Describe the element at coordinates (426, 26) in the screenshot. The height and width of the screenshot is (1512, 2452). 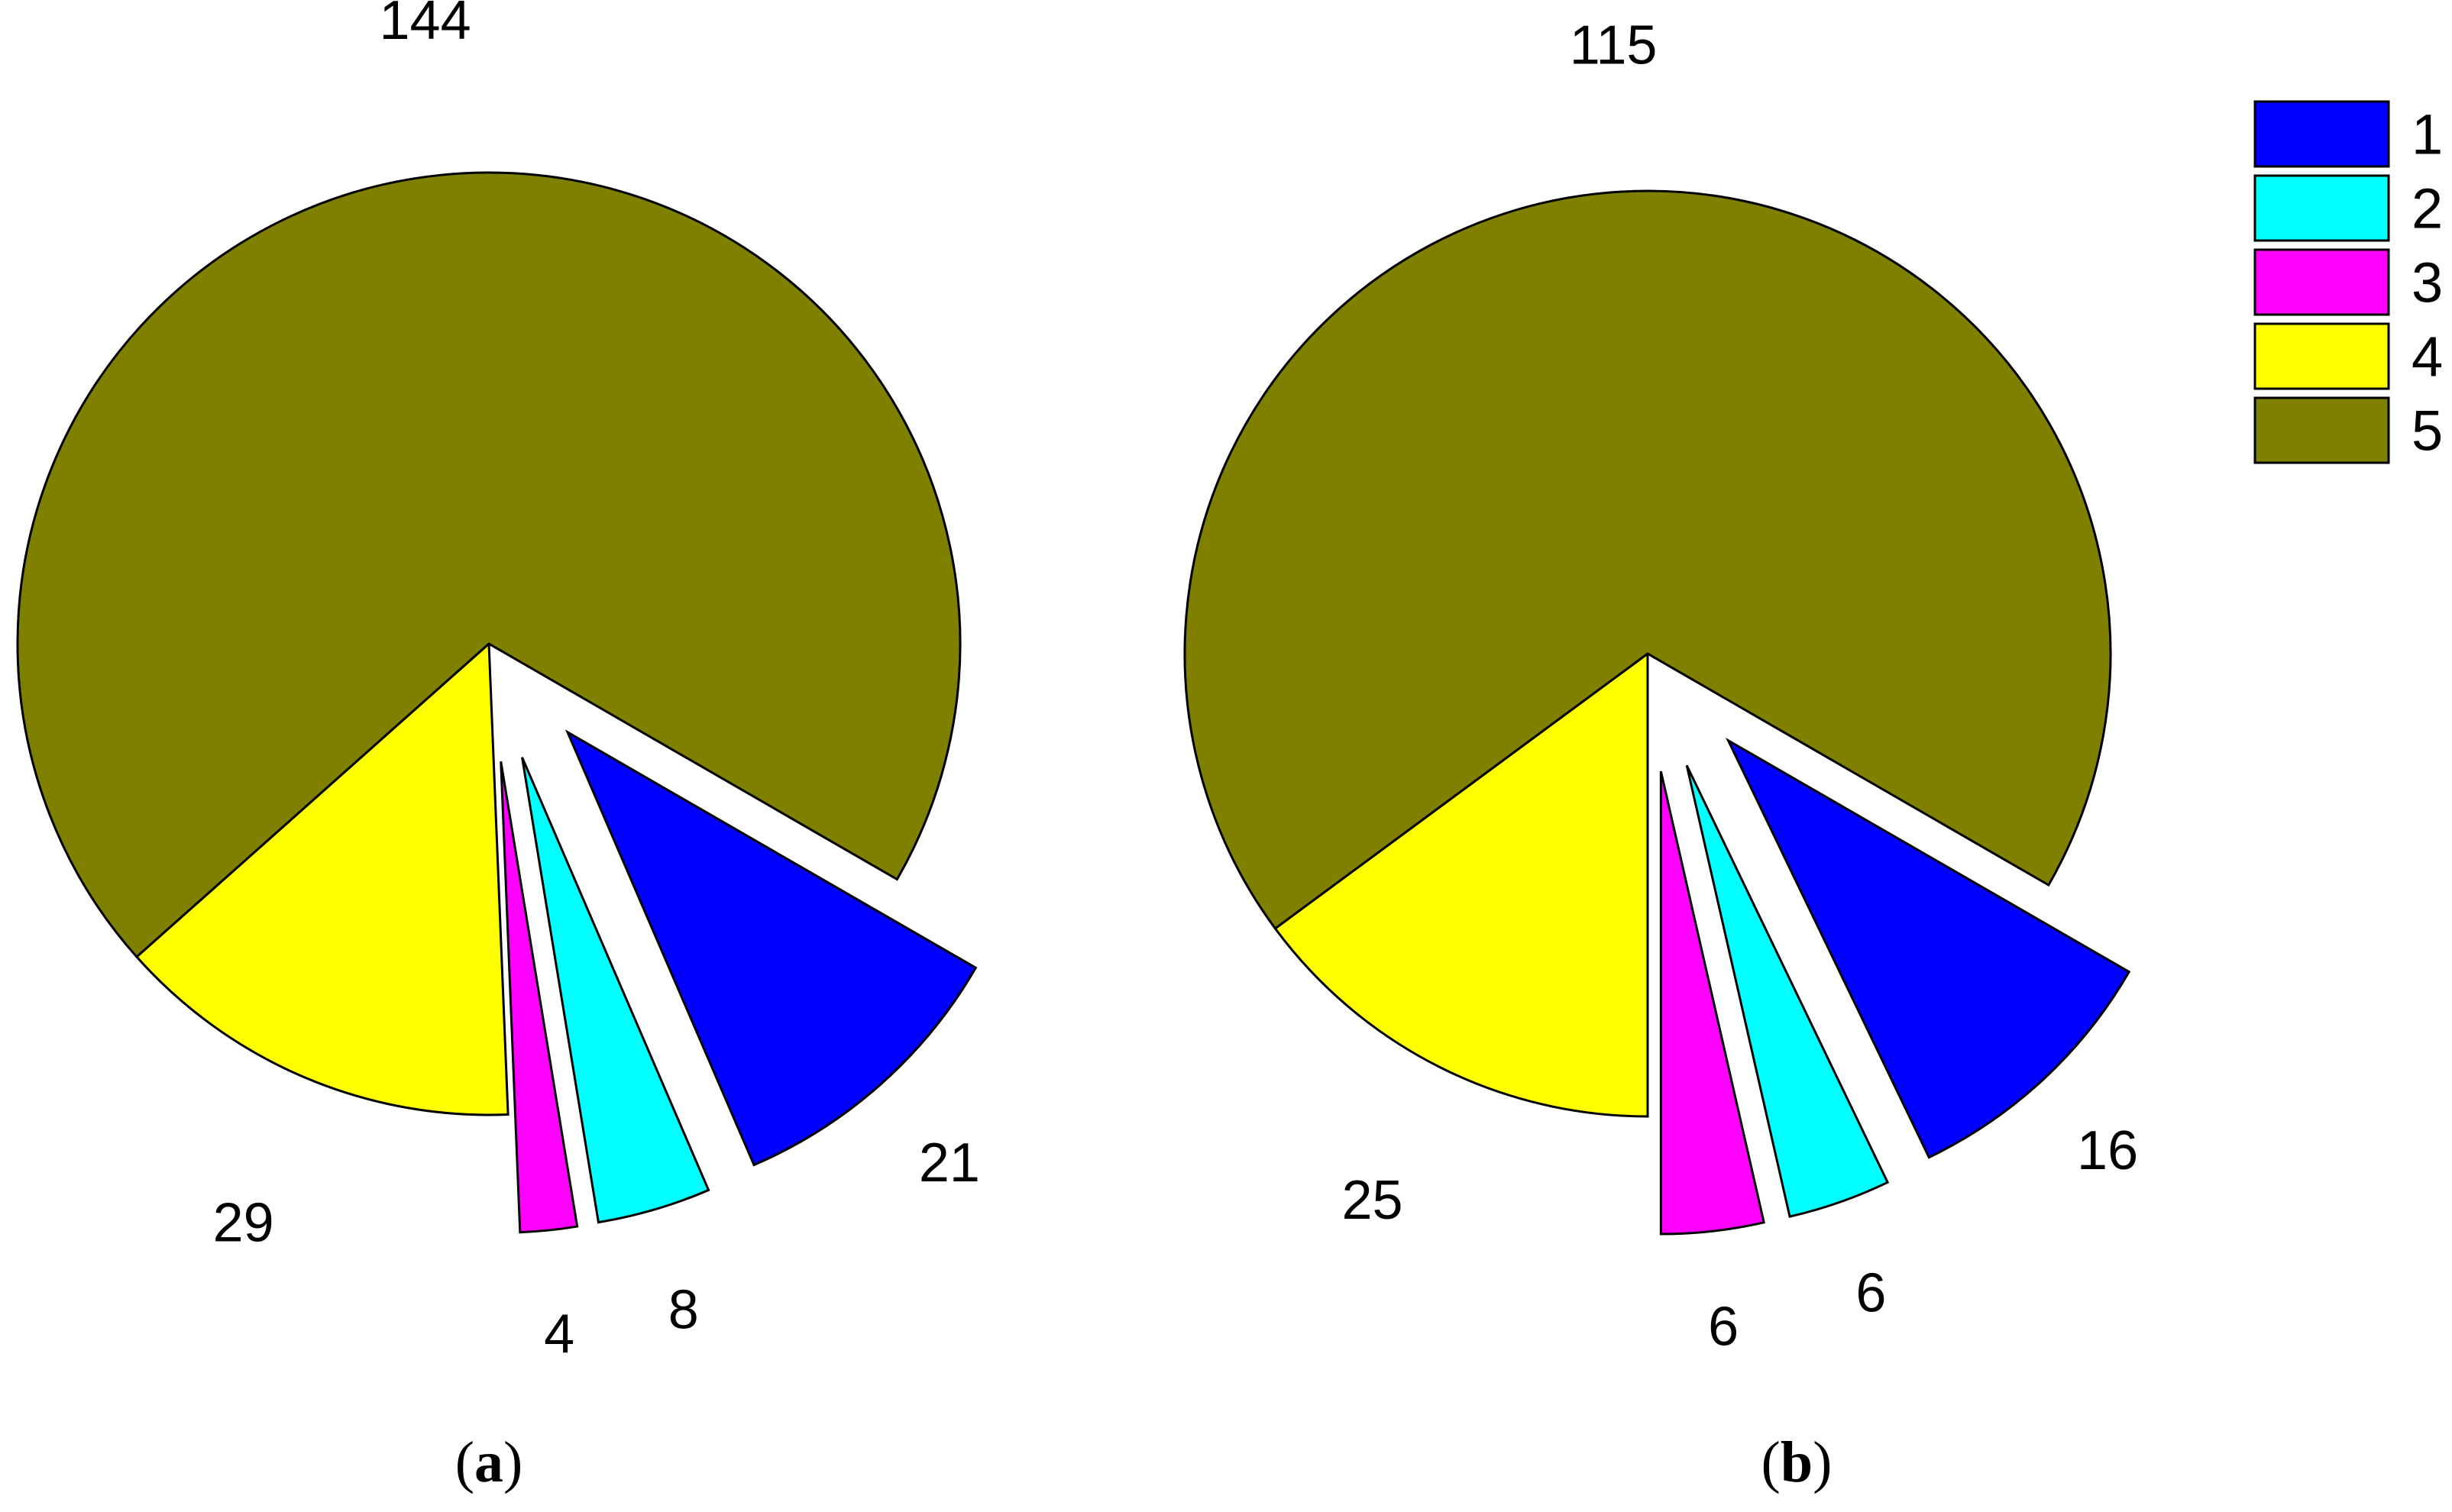
I see `slice-value-label-5: 144` at that location.